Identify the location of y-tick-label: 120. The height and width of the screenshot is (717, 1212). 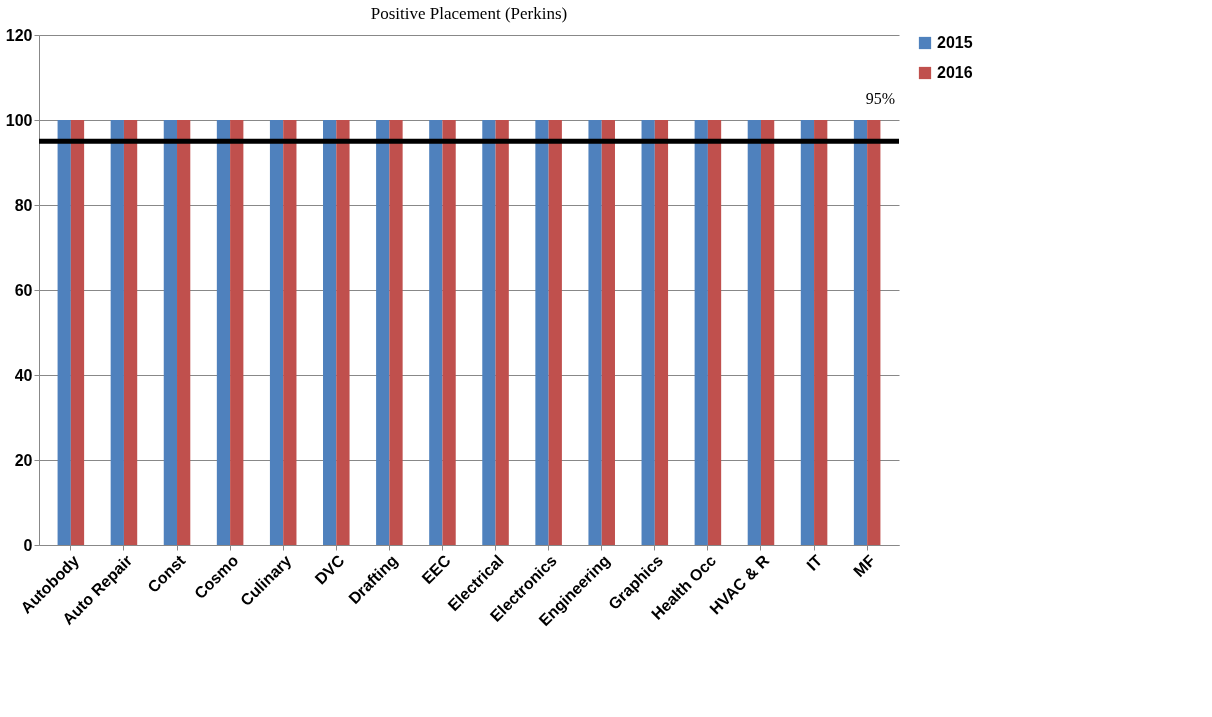
(19, 35).